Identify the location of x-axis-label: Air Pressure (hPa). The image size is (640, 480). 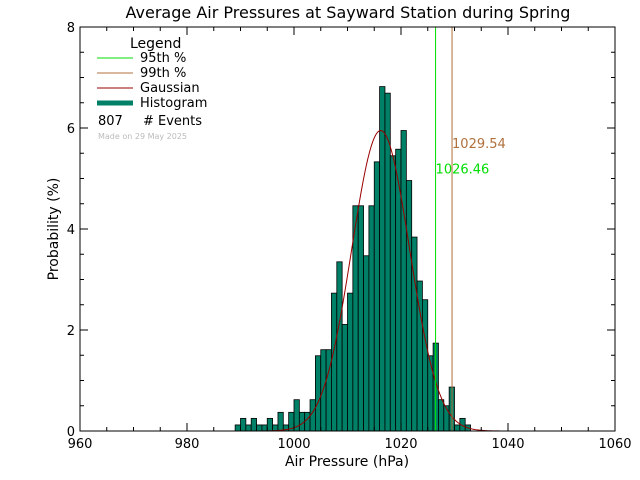
(347, 462).